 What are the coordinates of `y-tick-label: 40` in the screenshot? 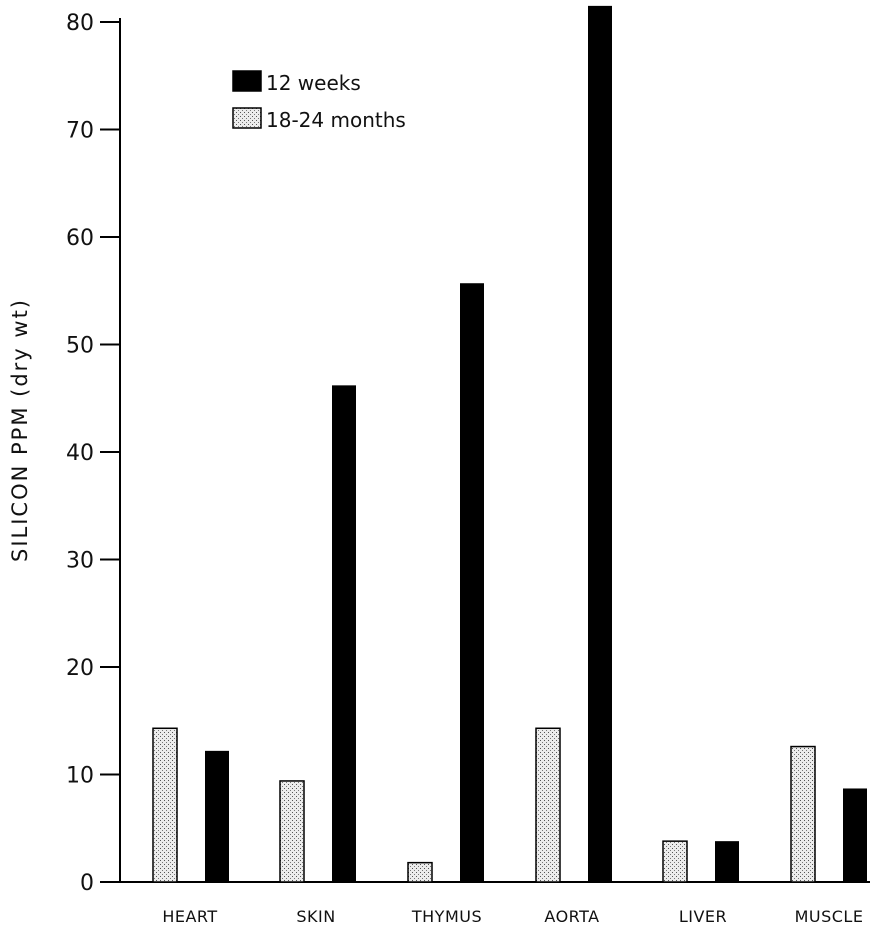 It's located at (80, 453).